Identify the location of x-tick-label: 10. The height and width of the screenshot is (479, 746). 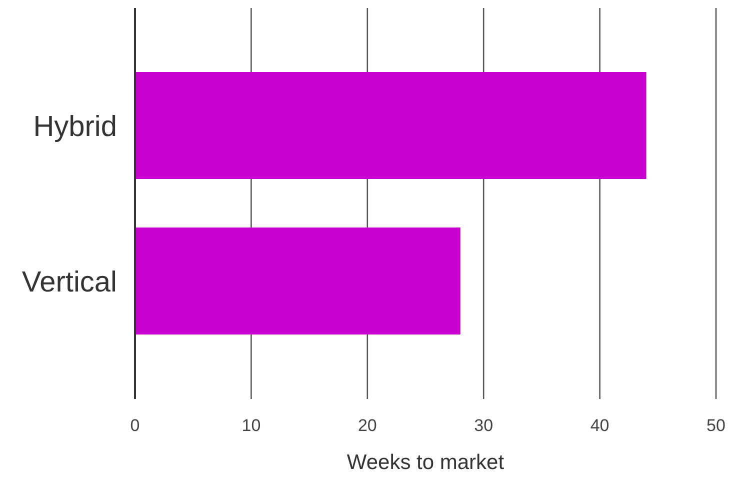
(251, 426).